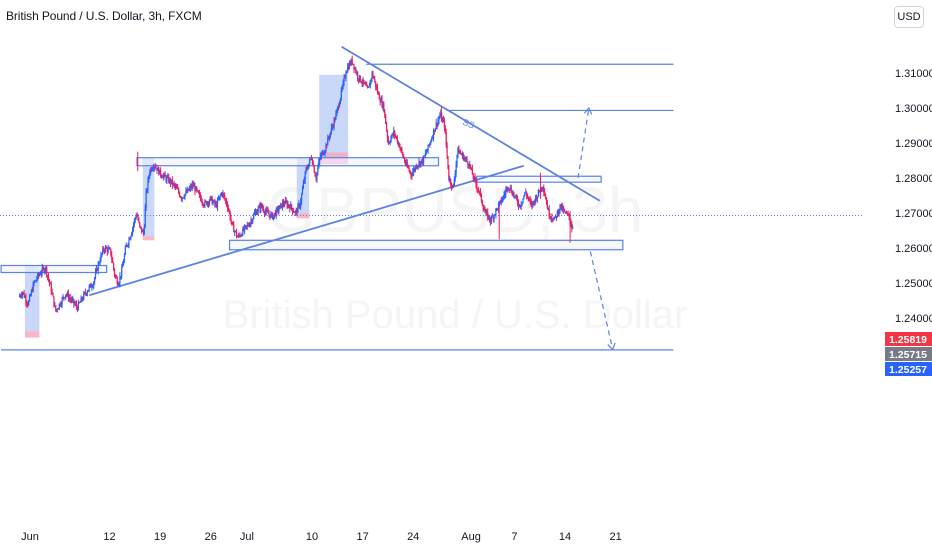 The height and width of the screenshot is (550, 932). What do you see at coordinates (909, 17) in the screenshot?
I see `currency-button: USD` at bounding box center [909, 17].